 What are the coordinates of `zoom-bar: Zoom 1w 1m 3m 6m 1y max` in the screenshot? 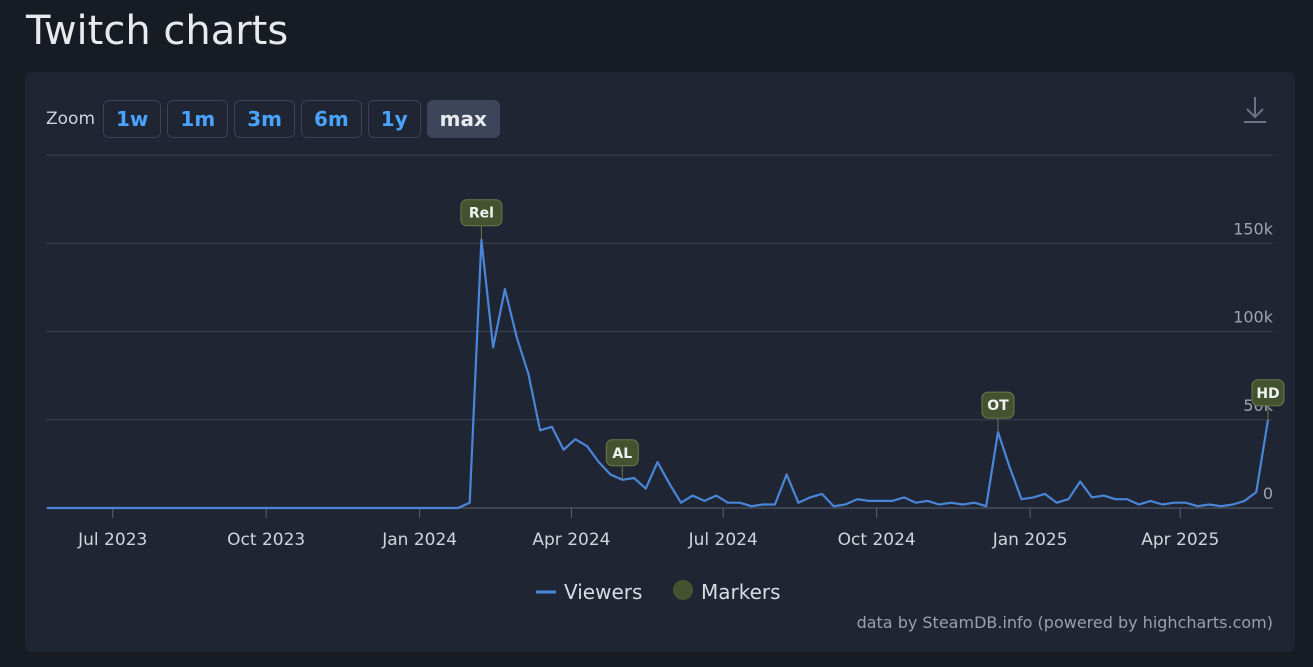 It's located at (273, 119).